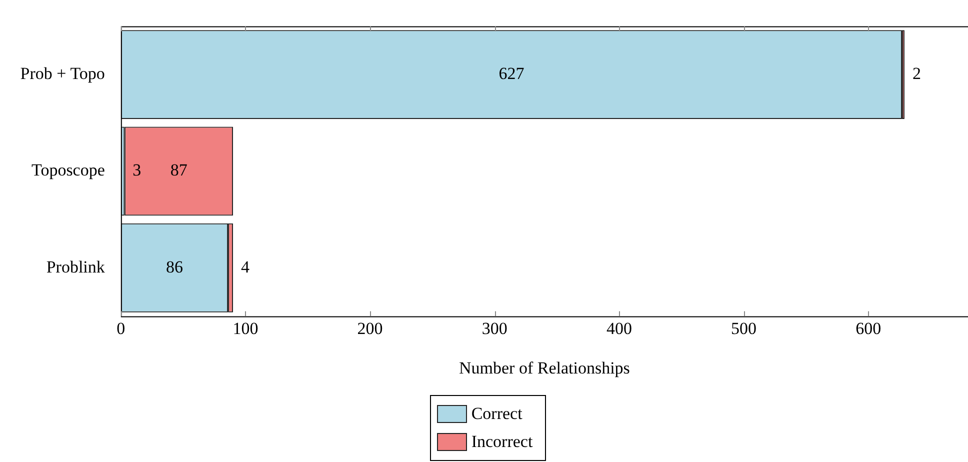  What do you see at coordinates (869, 328) in the screenshot?
I see `x-tick-label: 600` at bounding box center [869, 328].